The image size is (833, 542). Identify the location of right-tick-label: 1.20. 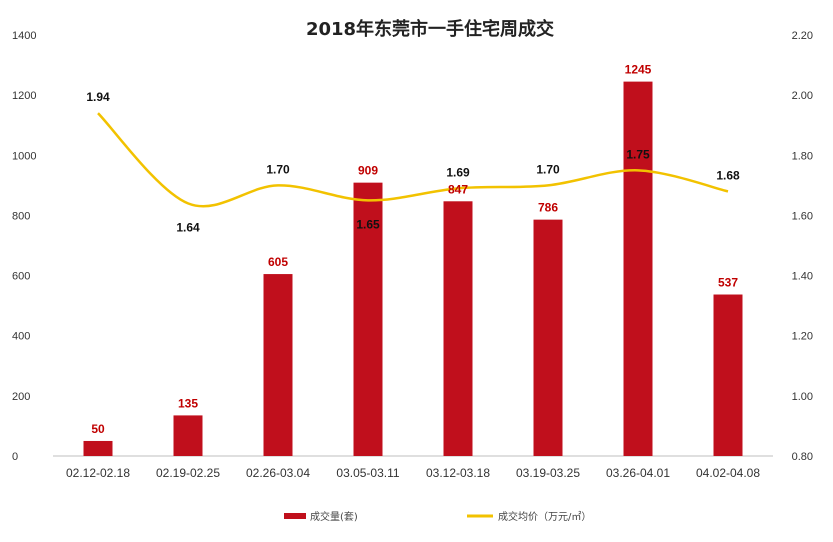
(802, 337).